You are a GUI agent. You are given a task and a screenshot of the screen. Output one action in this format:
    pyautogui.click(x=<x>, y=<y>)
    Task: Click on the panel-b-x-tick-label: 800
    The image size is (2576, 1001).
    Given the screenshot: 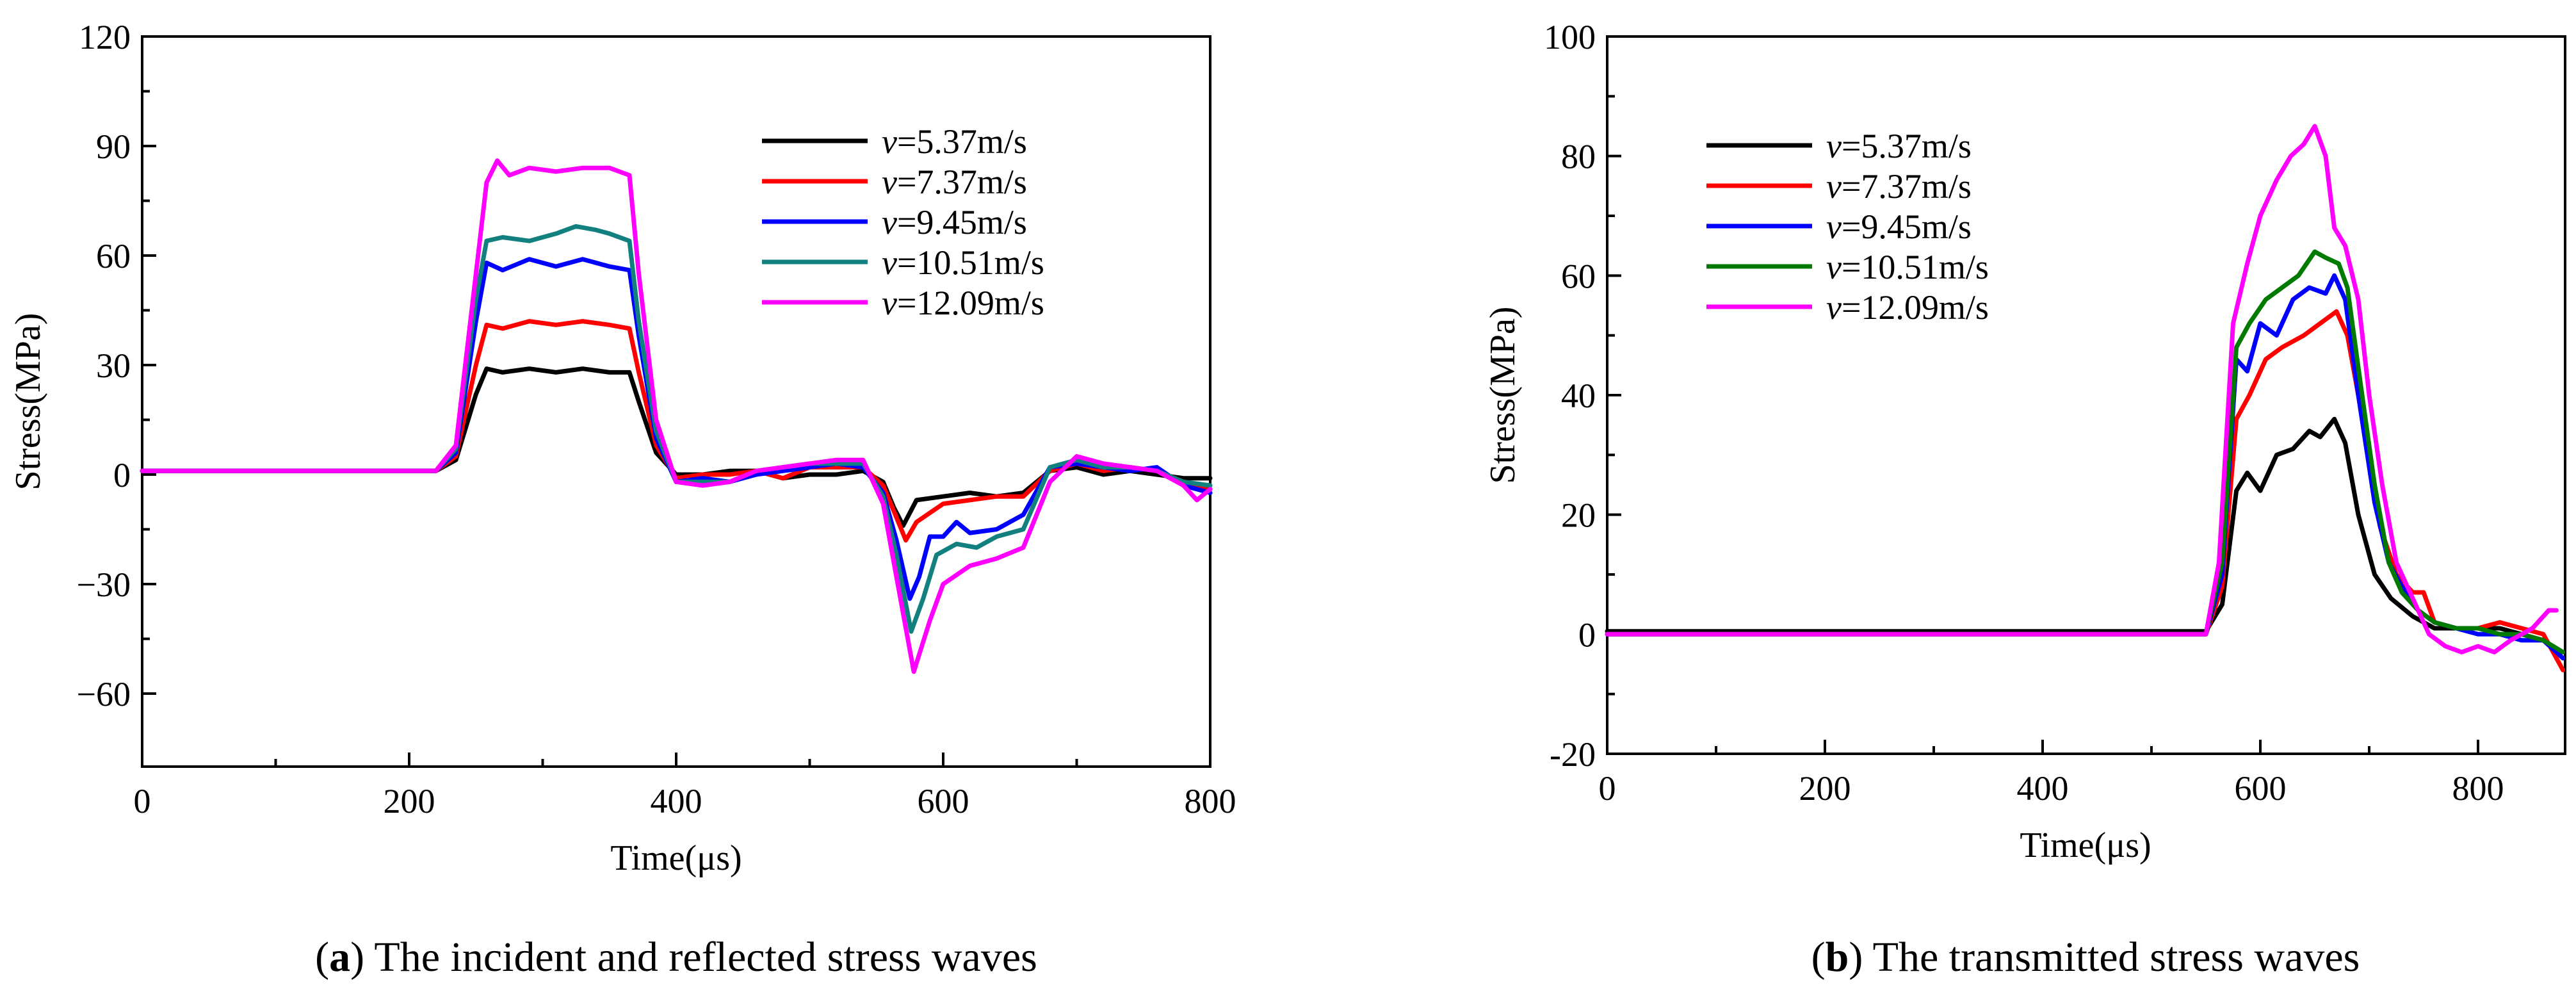 What is the action you would take?
    pyautogui.click(x=2478, y=788)
    